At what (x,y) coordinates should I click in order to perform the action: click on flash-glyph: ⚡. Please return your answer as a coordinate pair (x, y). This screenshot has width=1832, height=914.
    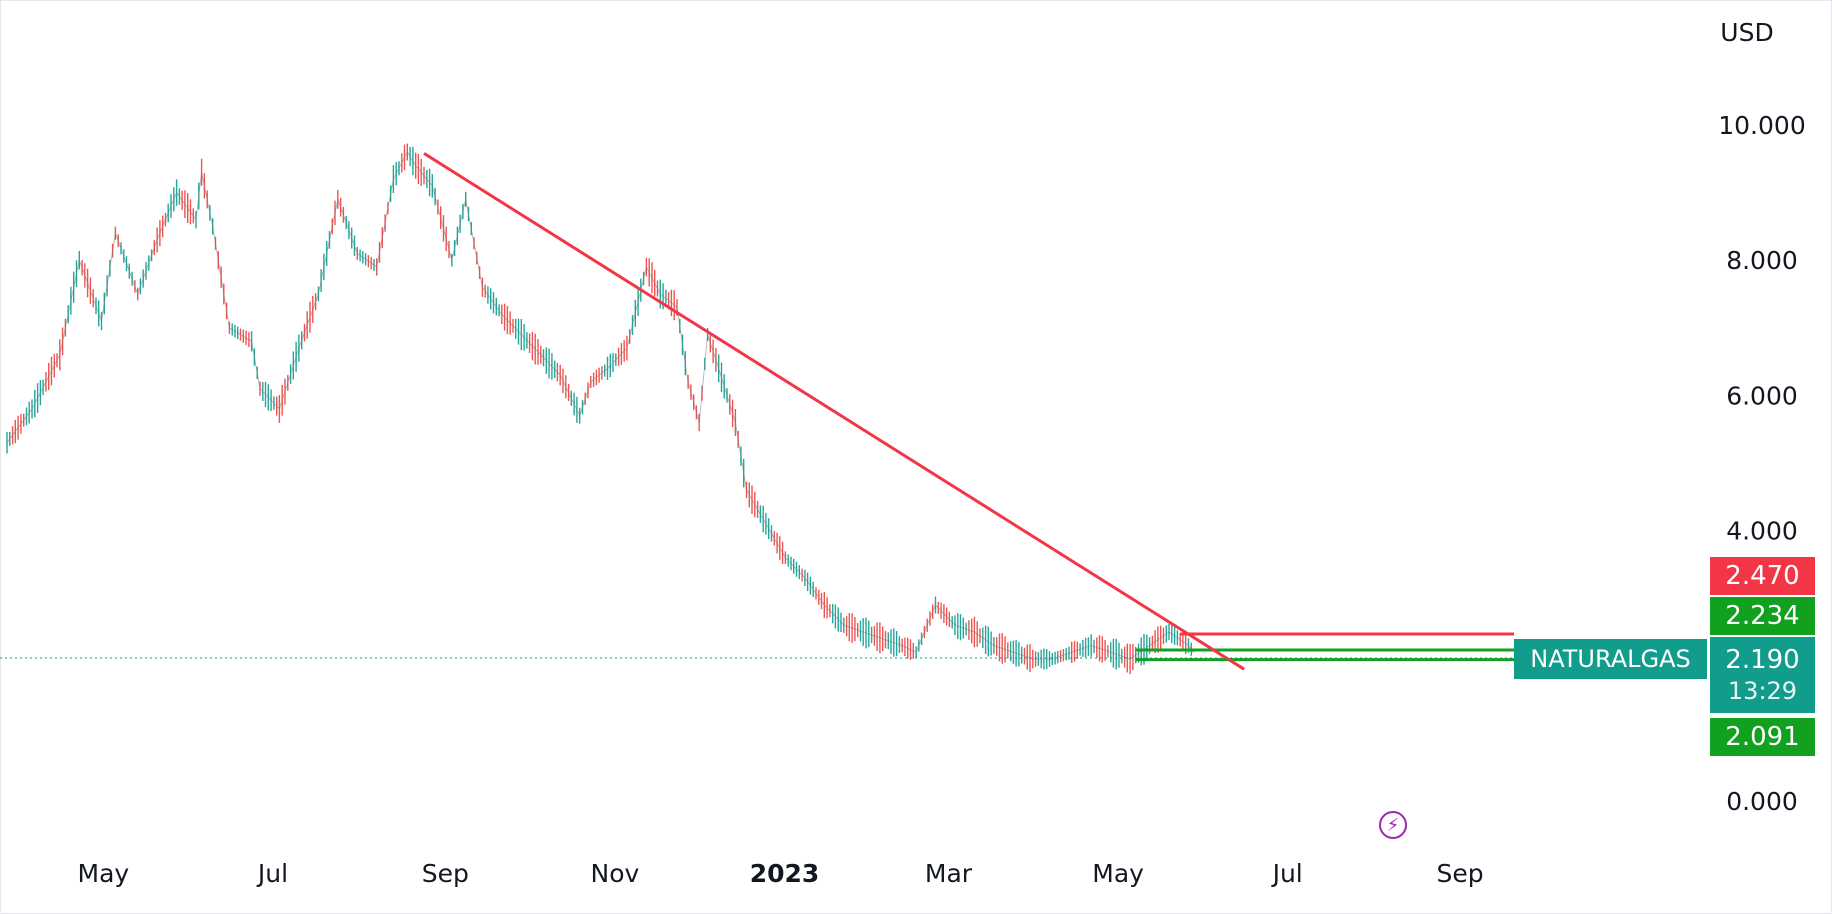
    Looking at the image, I should click on (1393, 825).